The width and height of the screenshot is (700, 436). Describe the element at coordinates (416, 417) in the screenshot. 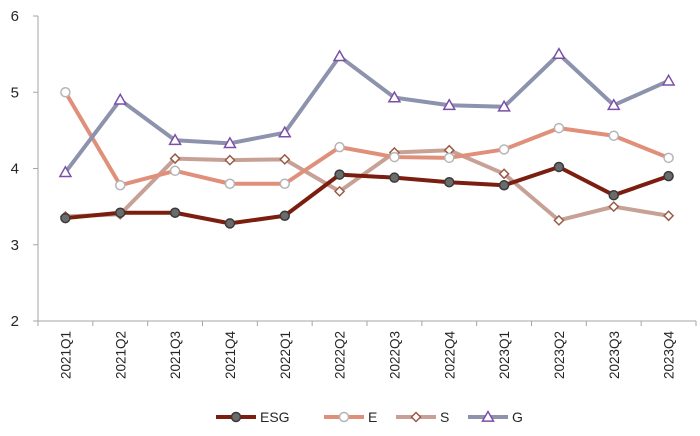

I see `legend-marker-s` at that location.